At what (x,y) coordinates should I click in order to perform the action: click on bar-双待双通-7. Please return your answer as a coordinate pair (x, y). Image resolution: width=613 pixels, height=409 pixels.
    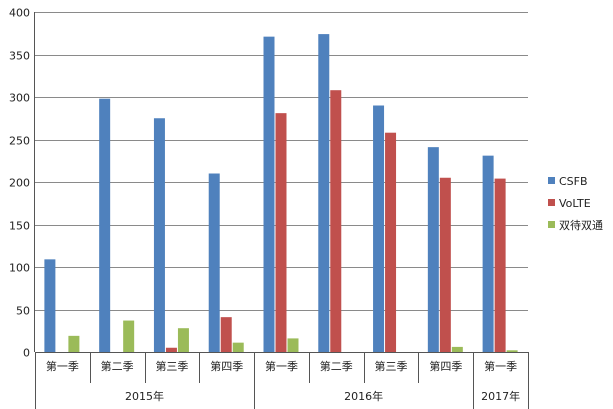
    Looking at the image, I should click on (457, 349).